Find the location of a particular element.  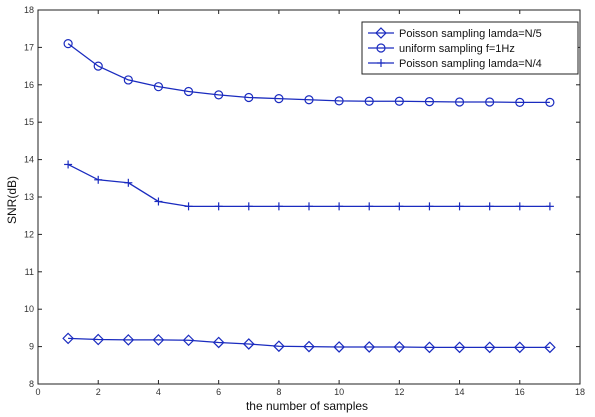

y-tick-label: 11 is located at coordinates (29, 272).